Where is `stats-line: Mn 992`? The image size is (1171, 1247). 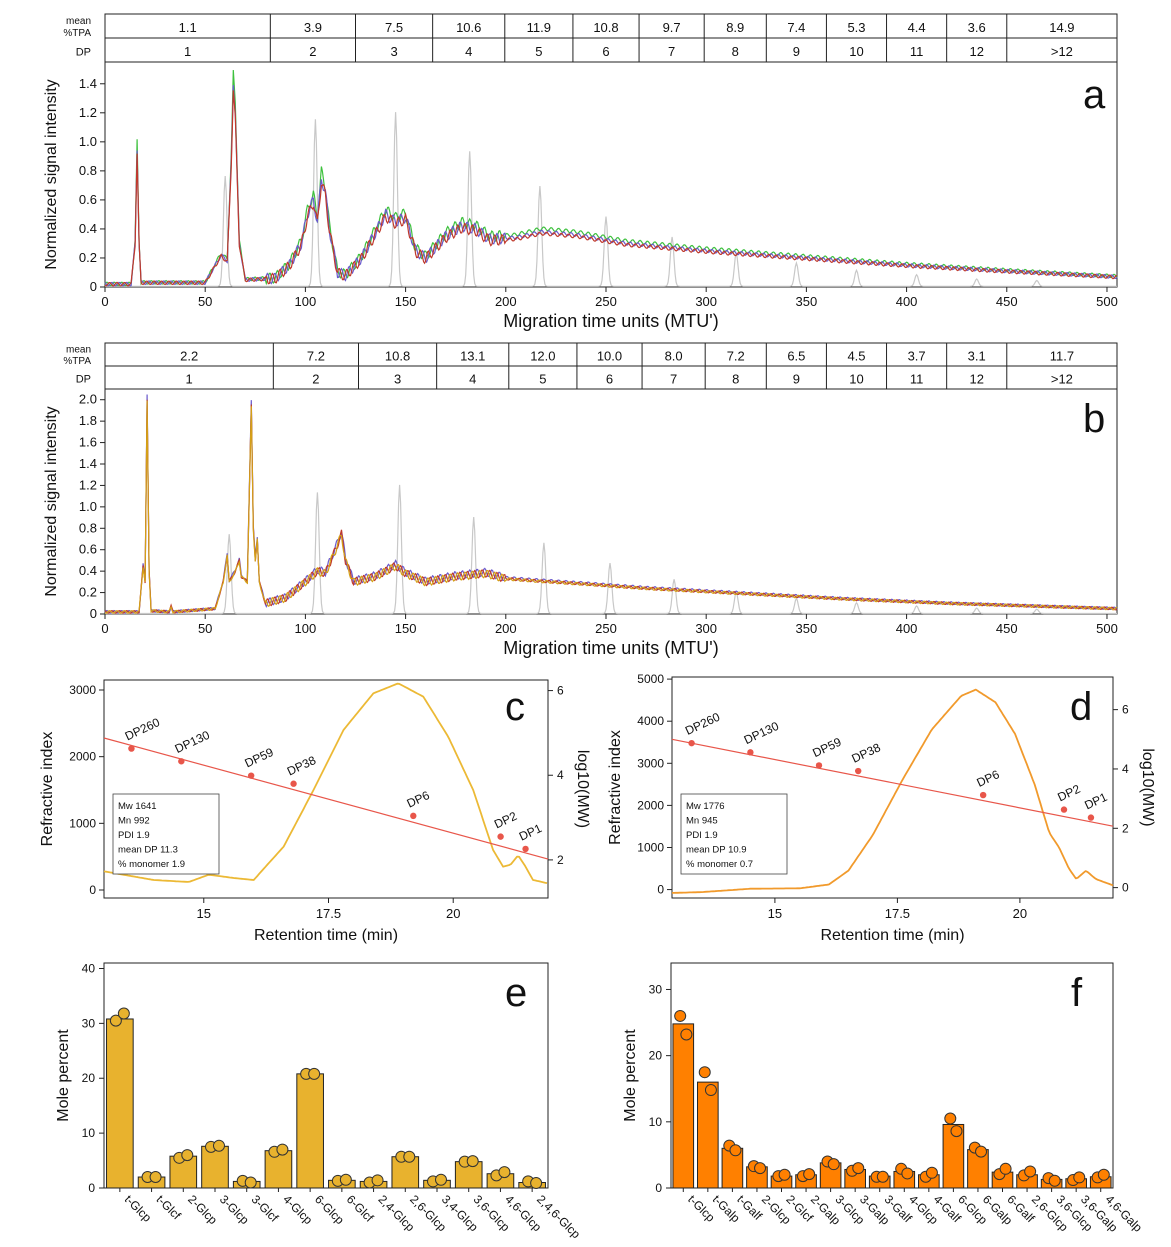 stats-line: Mn 992 is located at coordinates (134, 821).